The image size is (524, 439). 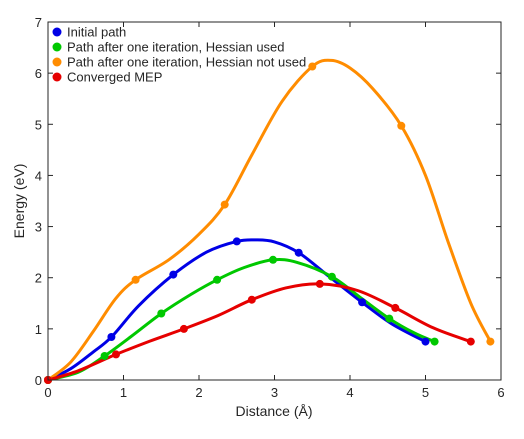 I want to click on x-tick-label: 4, so click(x=349, y=392).